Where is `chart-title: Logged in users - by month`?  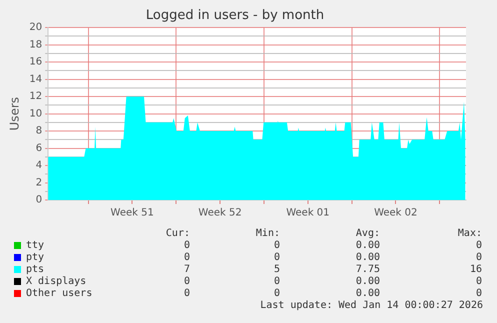 chart-title: Logged in users - by month is located at coordinates (235, 16).